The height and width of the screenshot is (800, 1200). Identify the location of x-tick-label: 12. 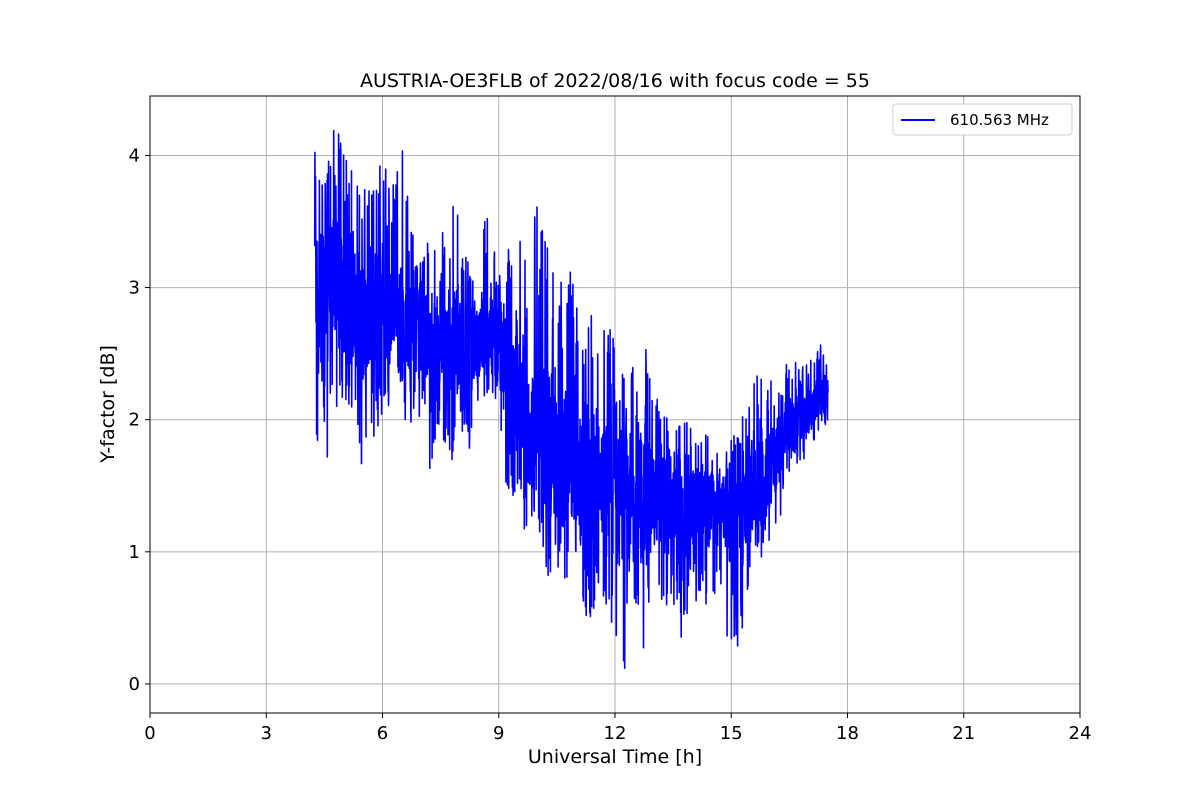
(615, 733).